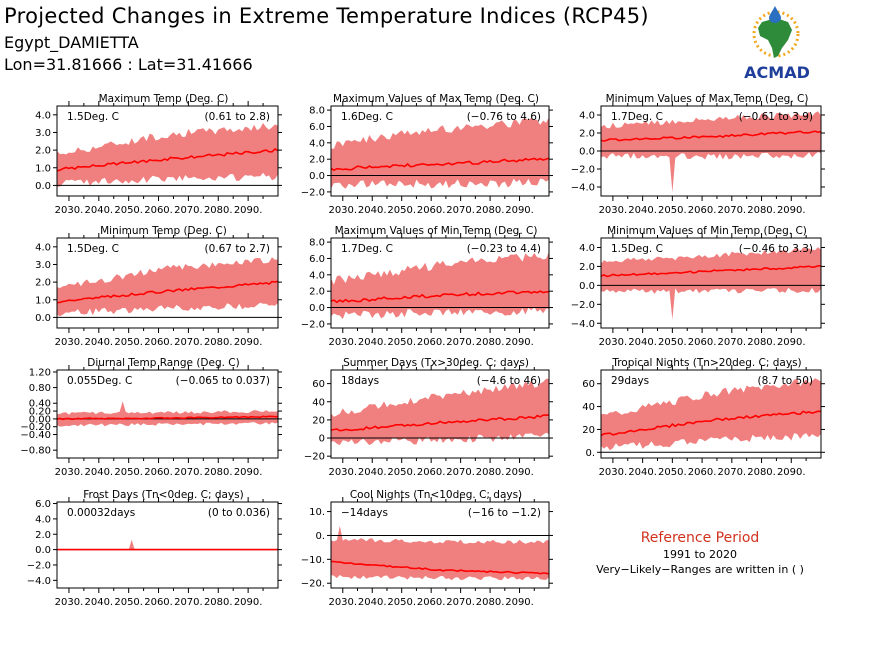 The width and height of the screenshot is (879, 659). I want to click on y-tick-label: 1.20, so click(40, 372).